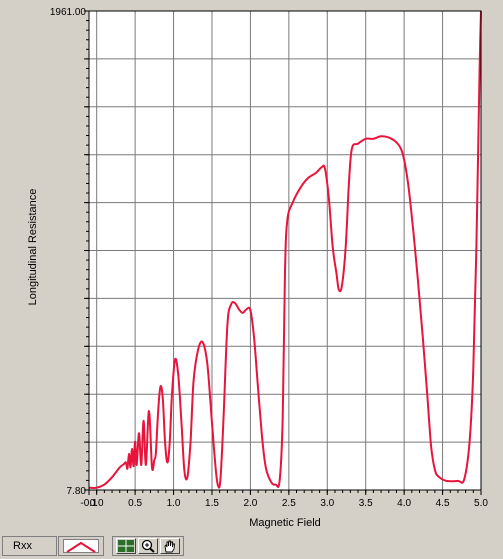  I want to click on x-tick-labels: -0.10.0 0.5 1.0 1.5 2.0 2.5 3.0 3.5 4.0 4.5 5.0, so click(284, 503).